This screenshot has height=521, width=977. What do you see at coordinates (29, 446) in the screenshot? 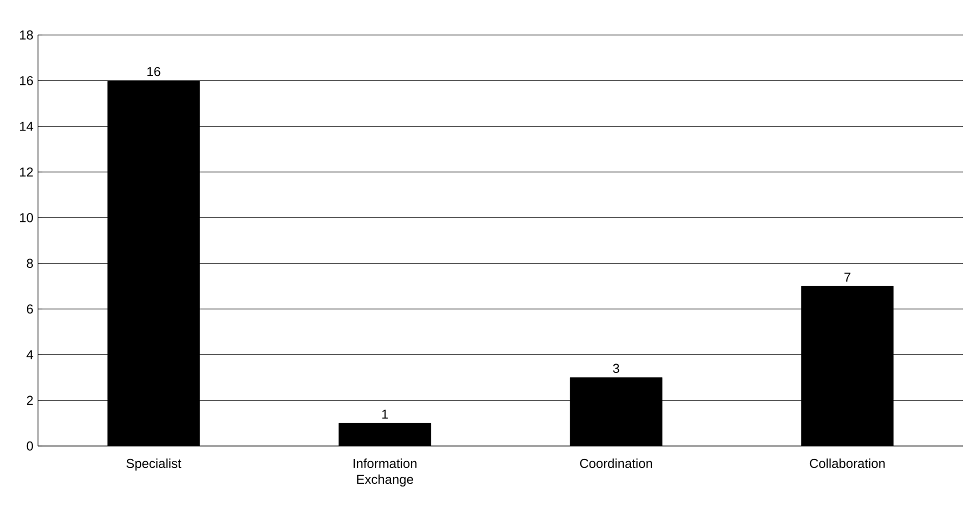
I see `y-tick-label: 0` at bounding box center [29, 446].